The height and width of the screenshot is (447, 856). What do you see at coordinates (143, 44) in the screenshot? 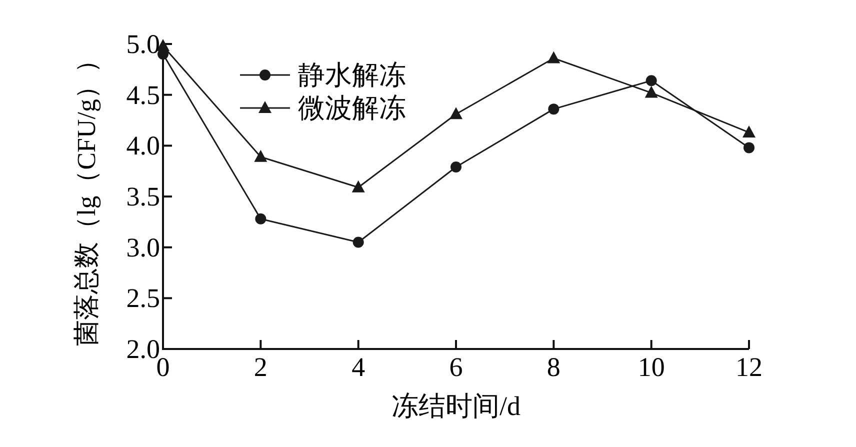
I see `y-tick-label: 5.0` at bounding box center [143, 44].